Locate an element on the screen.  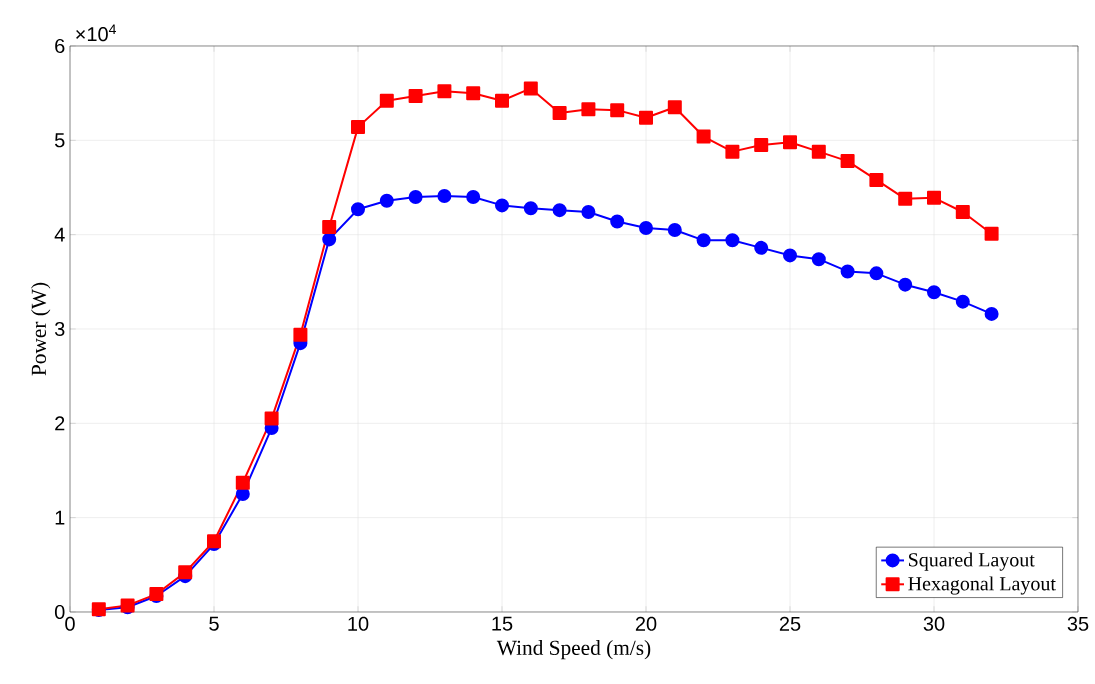
y-tick-label: 2 is located at coordinates (60, 423).